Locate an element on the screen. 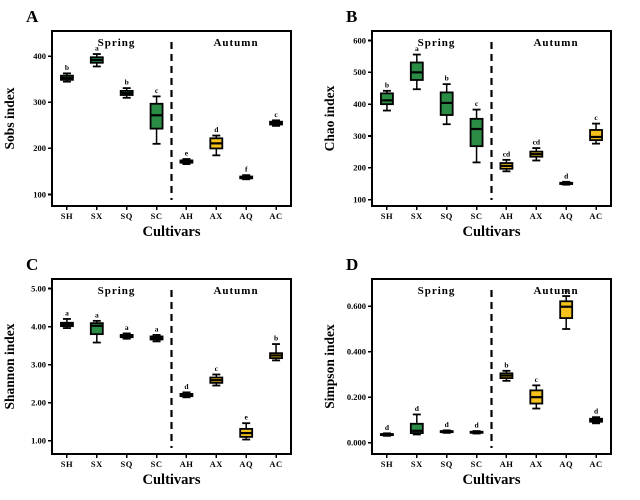 The width and height of the screenshot is (640, 500). boxplot-AX: d is located at coordinates (216, 141).